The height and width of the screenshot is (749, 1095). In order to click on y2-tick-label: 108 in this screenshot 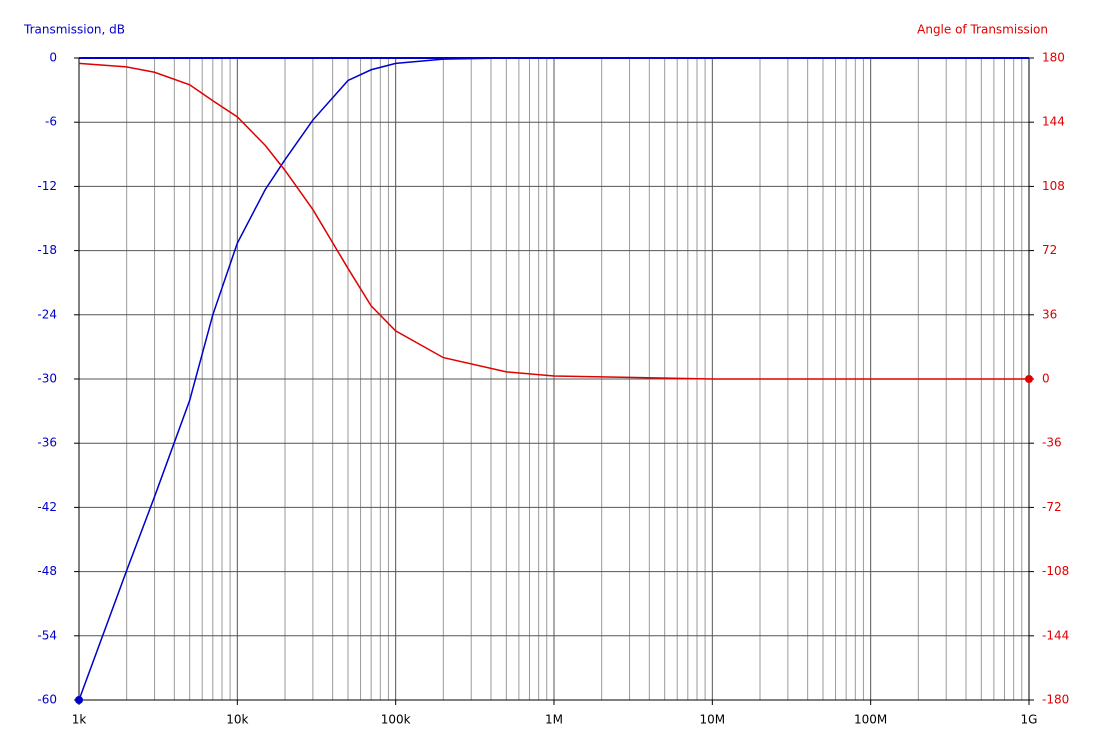, I will do `click(1053, 186)`.